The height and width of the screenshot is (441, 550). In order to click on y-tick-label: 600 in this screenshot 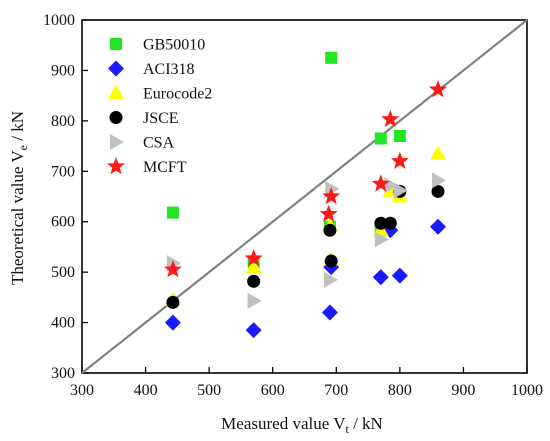, I will do `click(63, 222)`.